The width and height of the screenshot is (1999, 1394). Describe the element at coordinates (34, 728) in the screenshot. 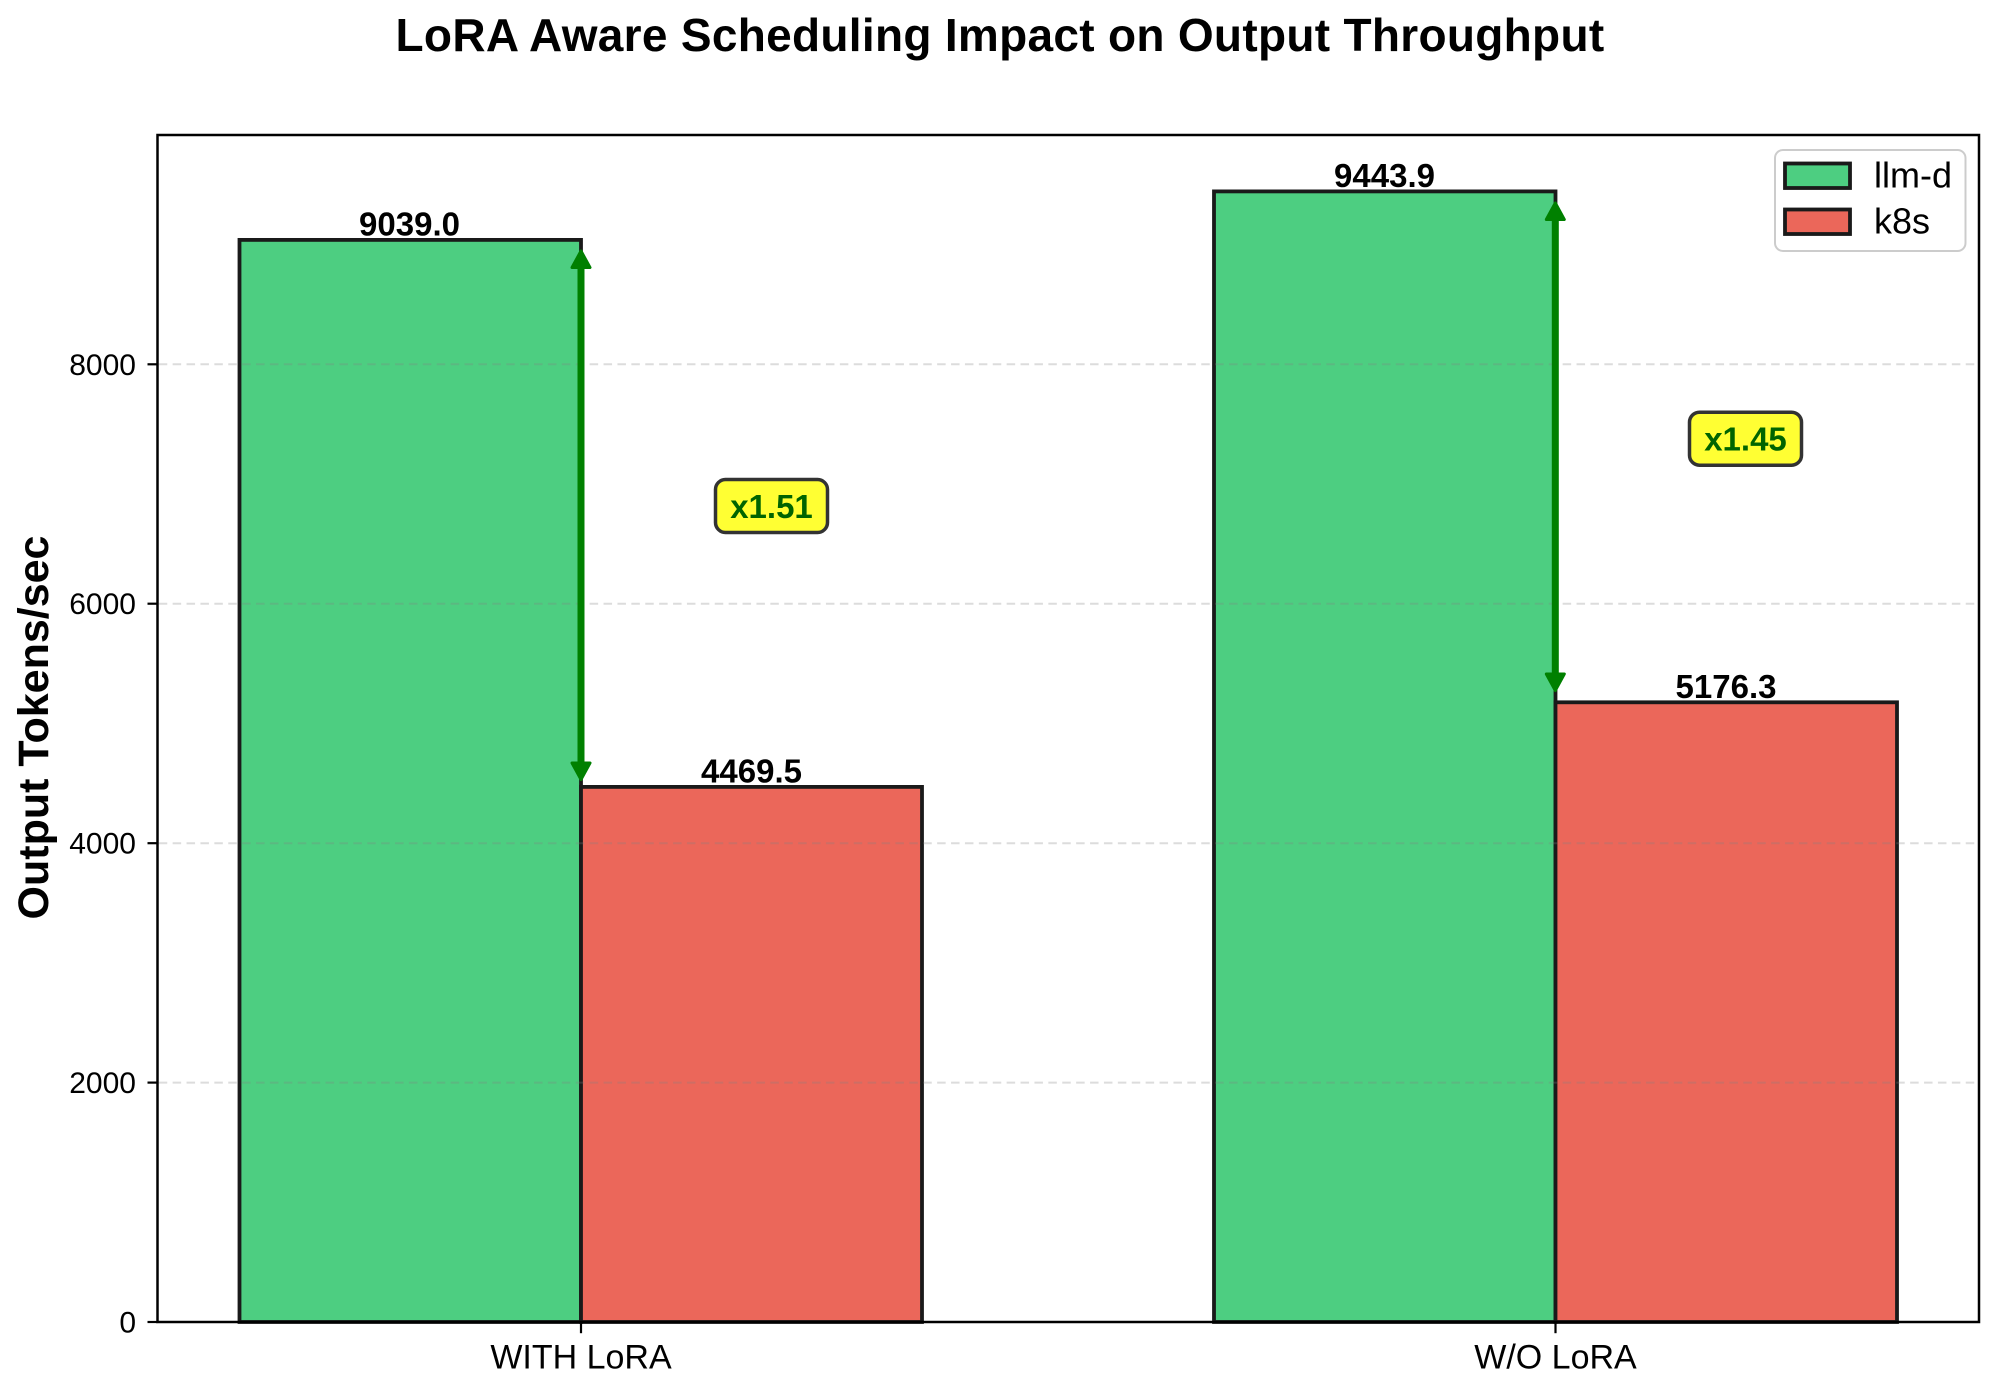

I see `svg-text: Output Tokens/sec` at that location.